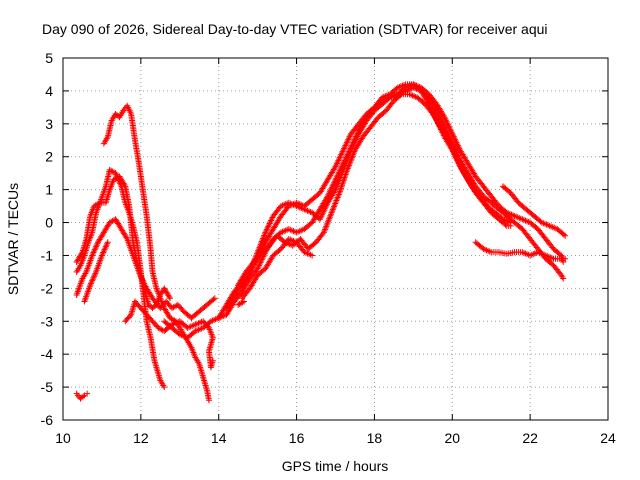 The width and height of the screenshot is (640, 480). What do you see at coordinates (375, 438) in the screenshot?
I see `x-tick-label: 18` at bounding box center [375, 438].